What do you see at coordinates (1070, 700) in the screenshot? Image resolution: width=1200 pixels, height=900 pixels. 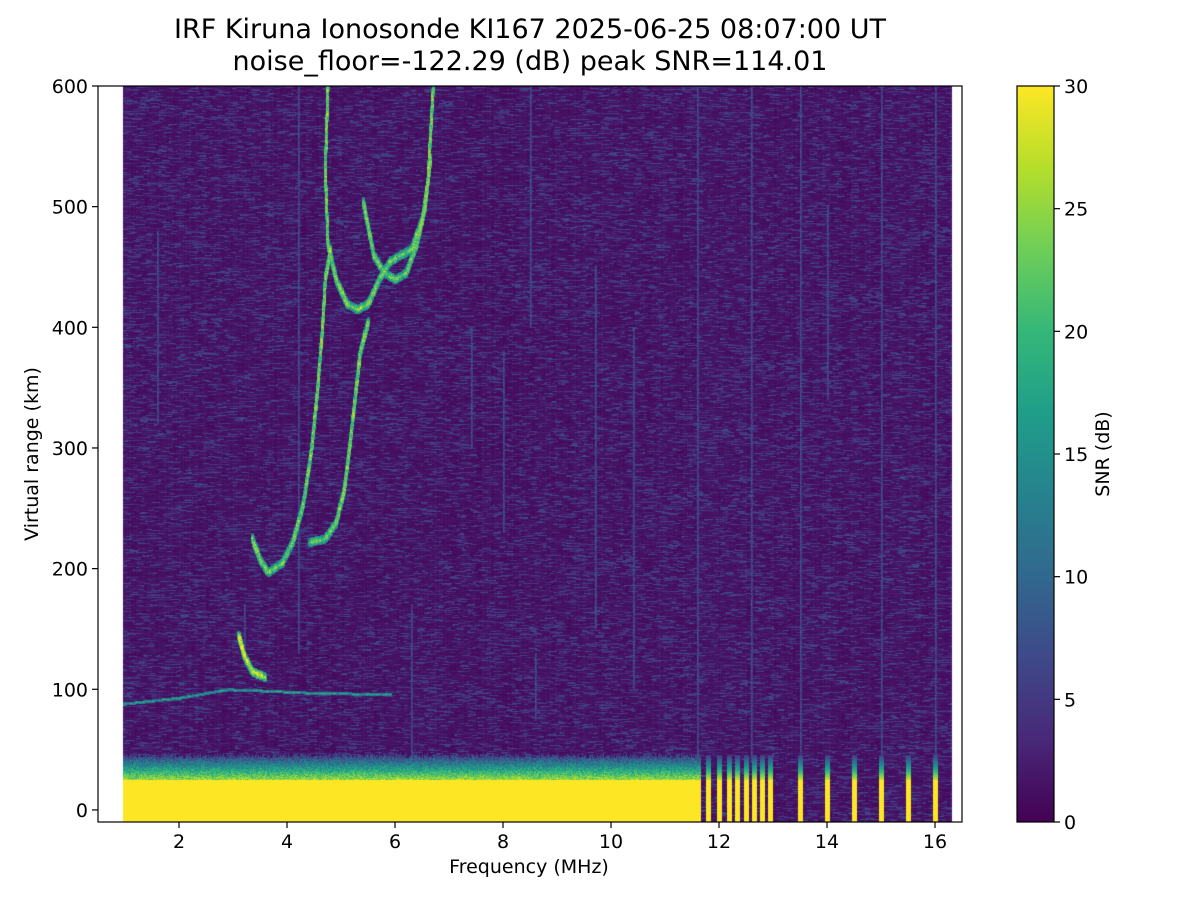 I see `colorbar-tick-label: 5` at bounding box center [1070, 700].